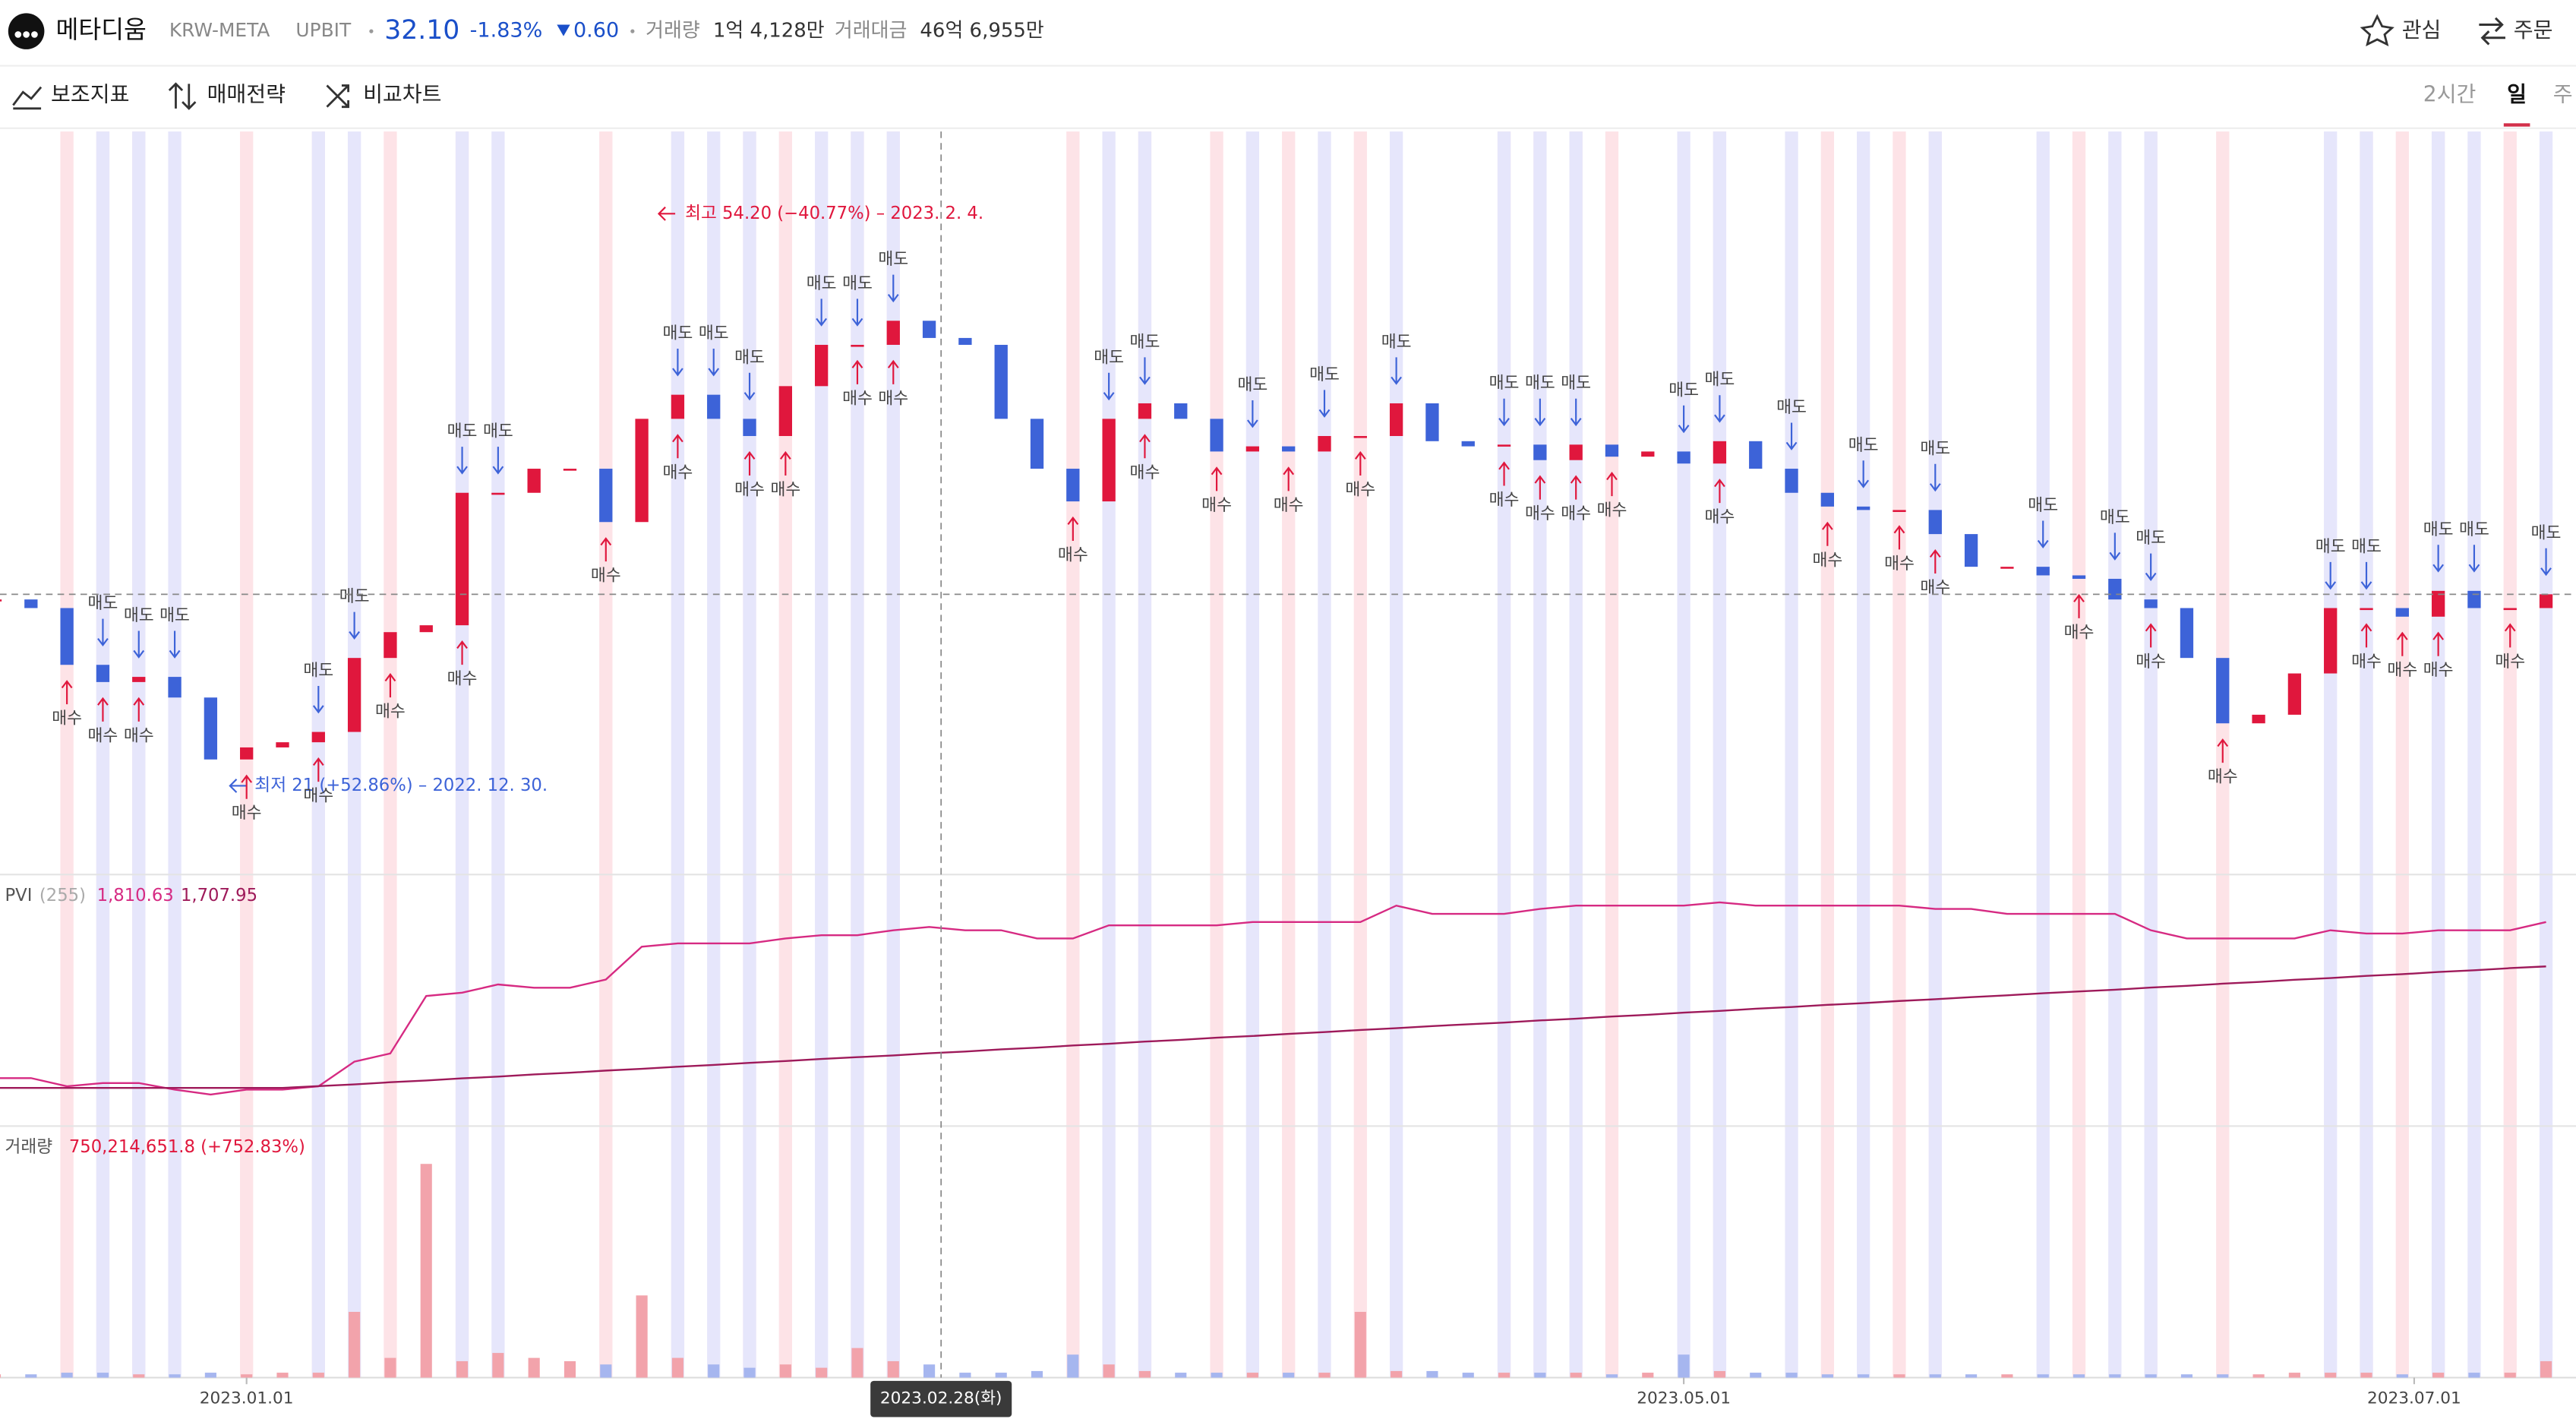  I want to click on order-button: 주문, so click(2533, 30).